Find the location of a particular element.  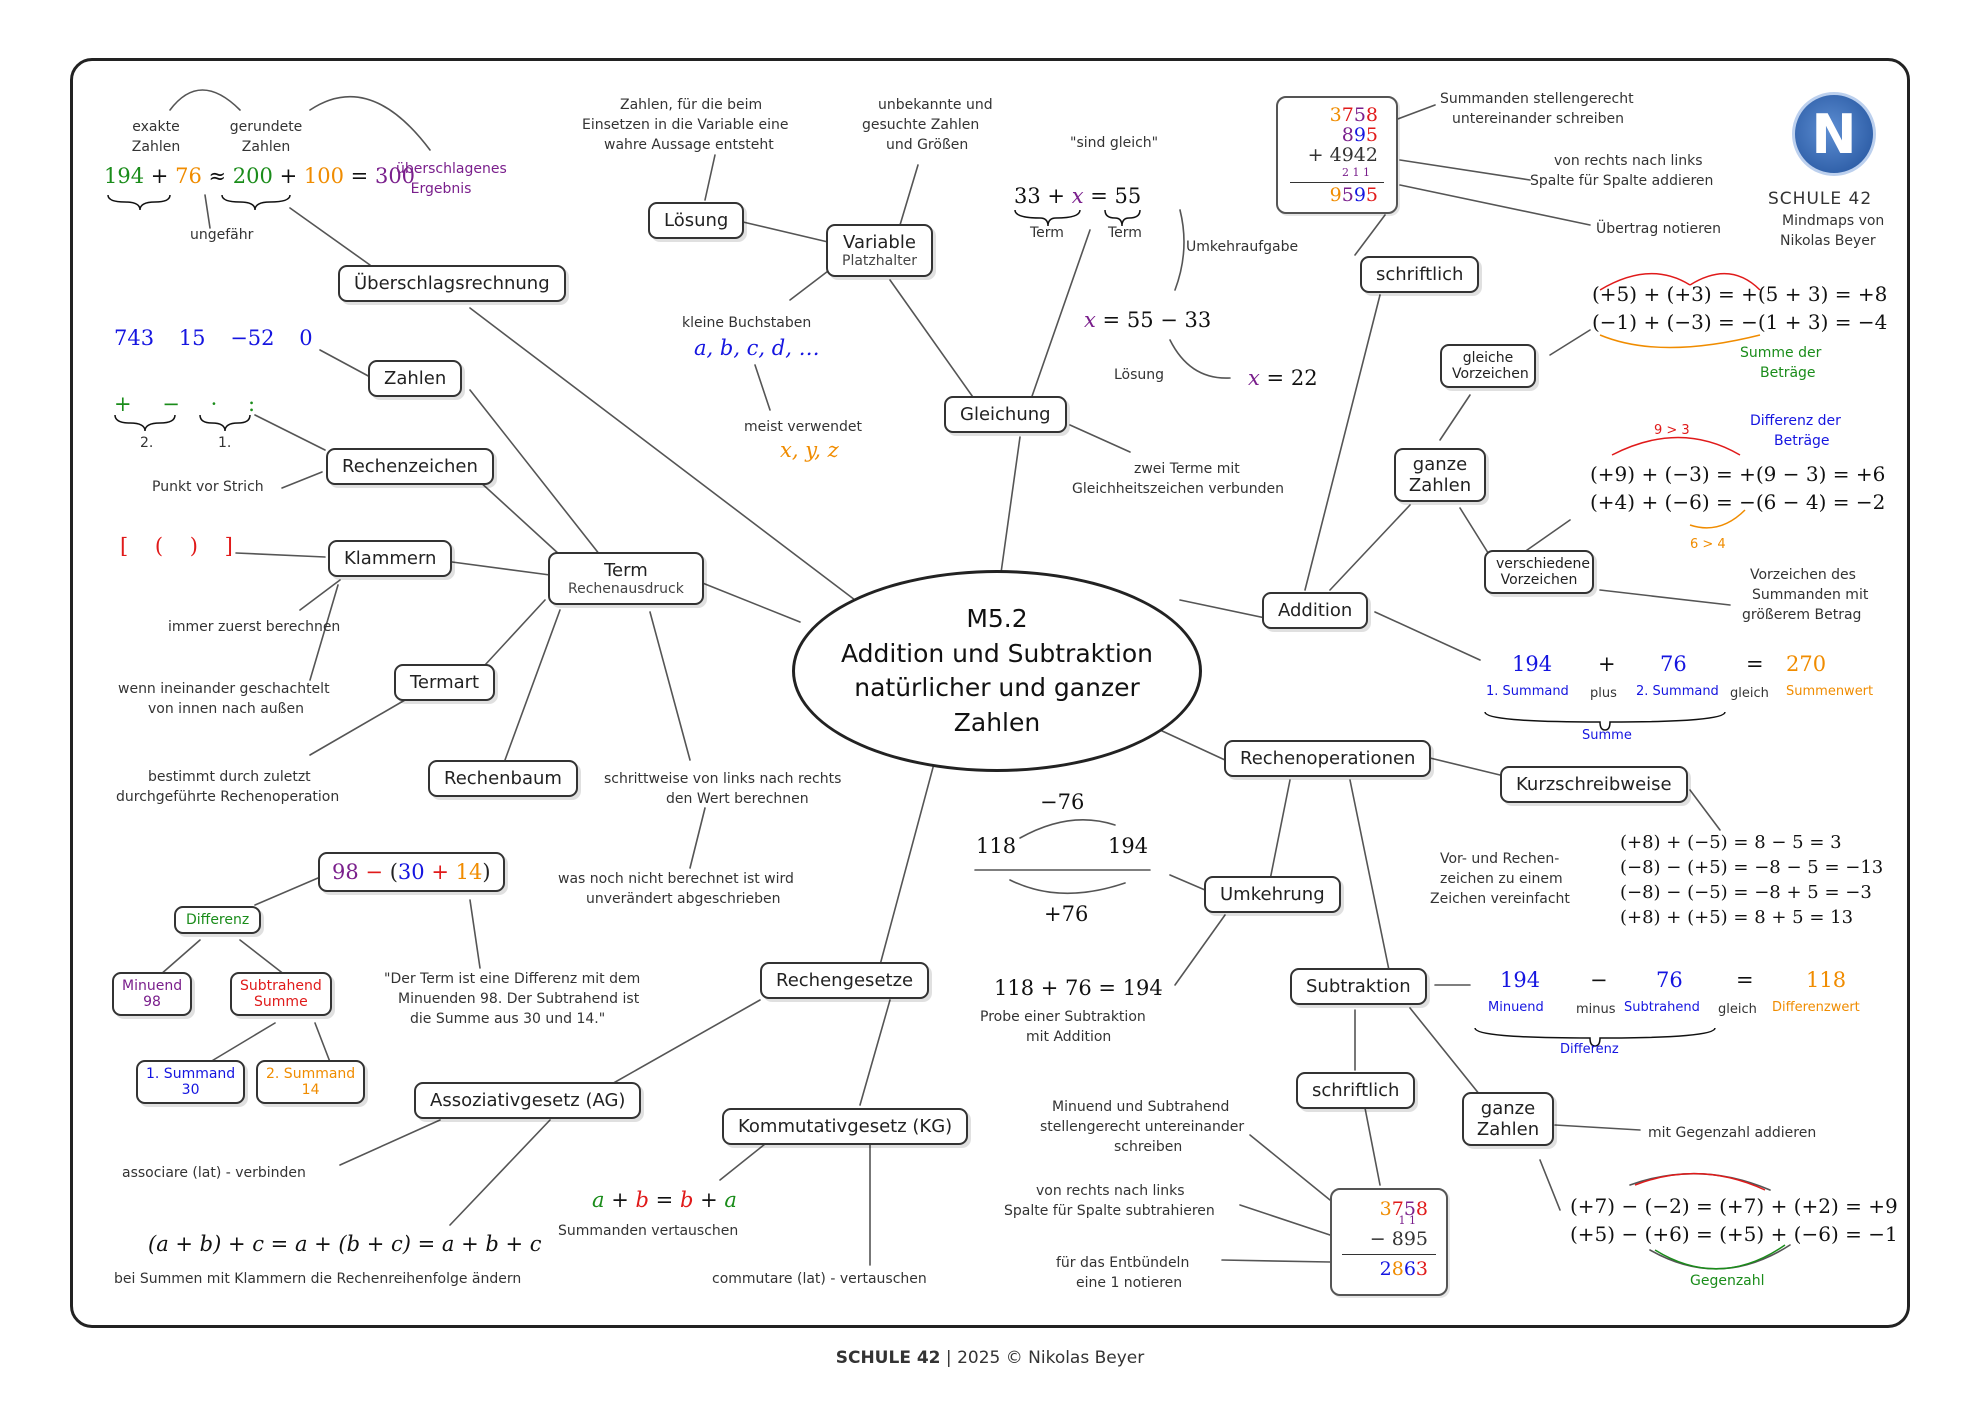

tree-subtrahend: Subtrahend Summe is located at coordinates (281, 994).